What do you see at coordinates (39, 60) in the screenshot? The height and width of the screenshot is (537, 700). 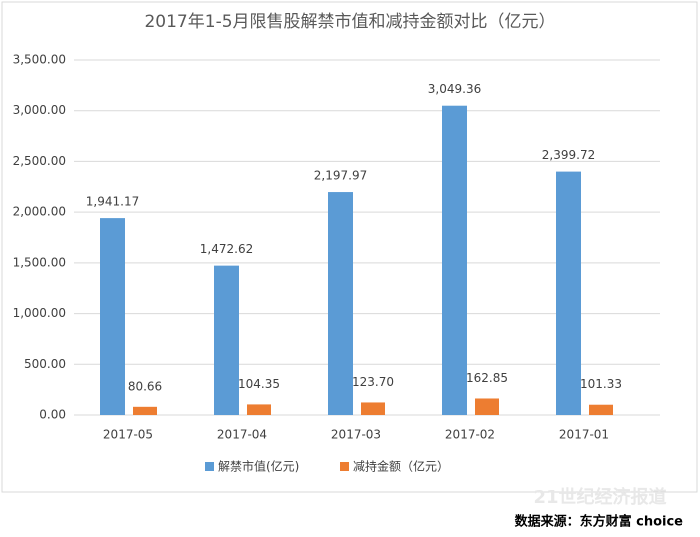 I see `y-tick-label: 3,500.00` at bounding box center [39, 60].